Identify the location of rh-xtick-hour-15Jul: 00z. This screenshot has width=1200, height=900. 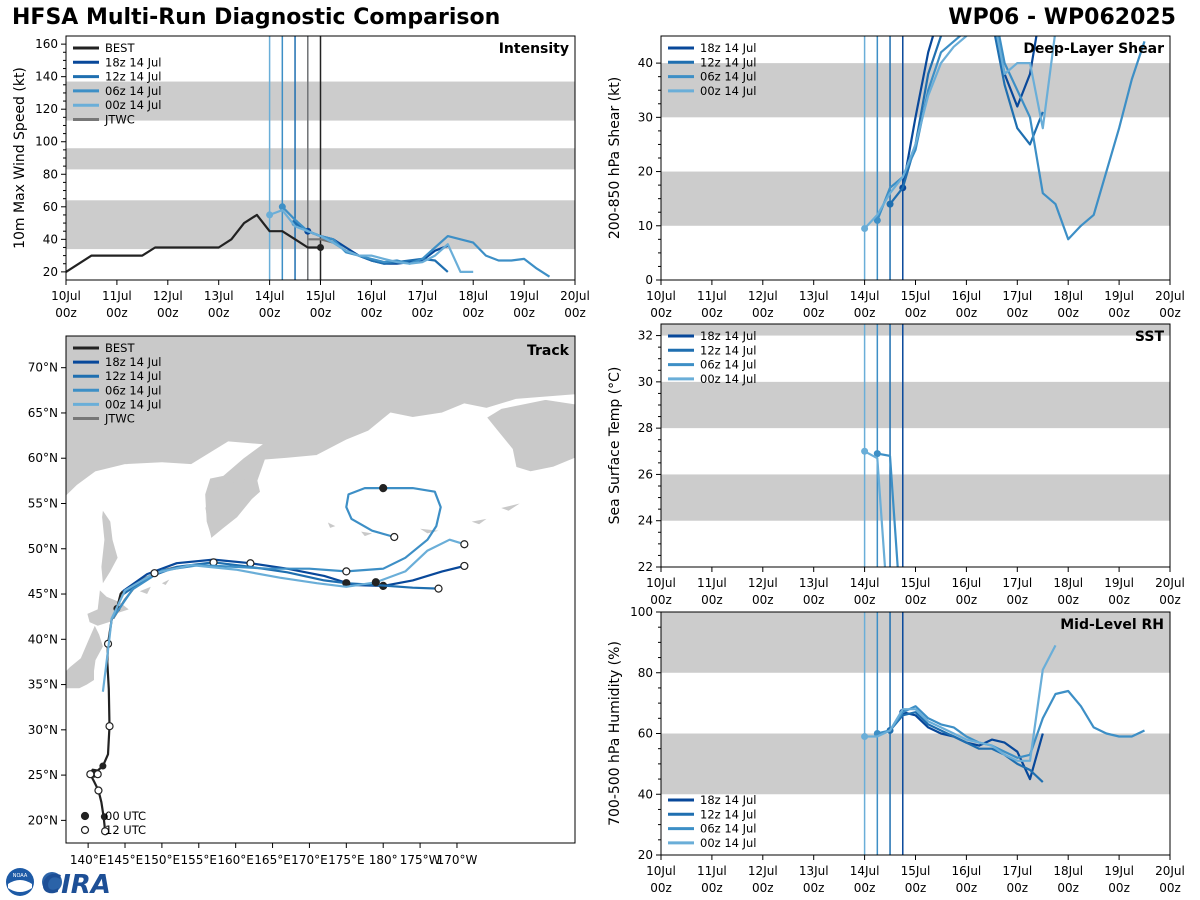
(916, 888).